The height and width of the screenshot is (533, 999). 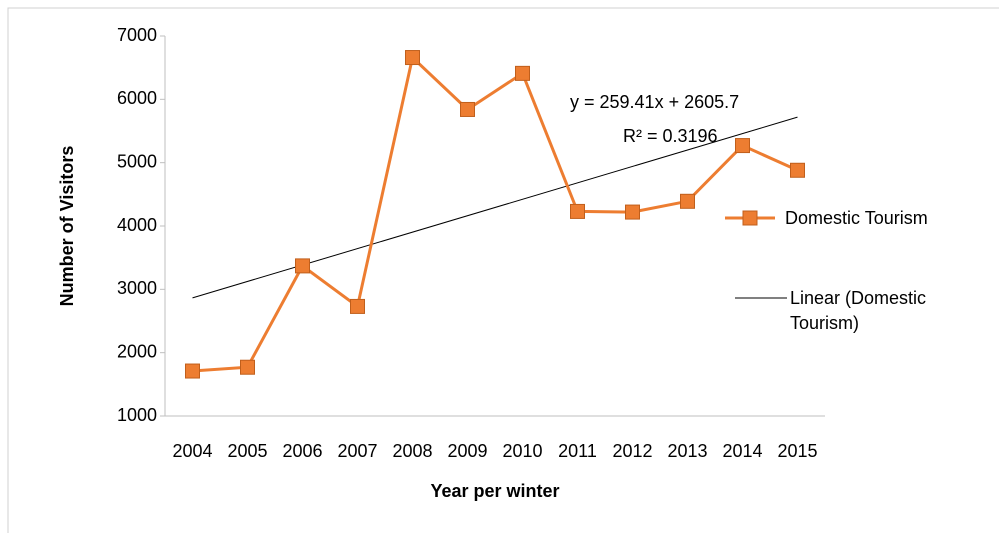 I want to click on y-tick-label: 6000, so click(x=137, y=98).